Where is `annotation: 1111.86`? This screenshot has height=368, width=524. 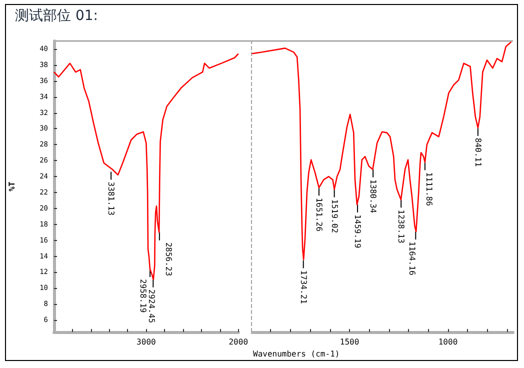 annotation: 1111.86 is located at coordinates (429, 189).